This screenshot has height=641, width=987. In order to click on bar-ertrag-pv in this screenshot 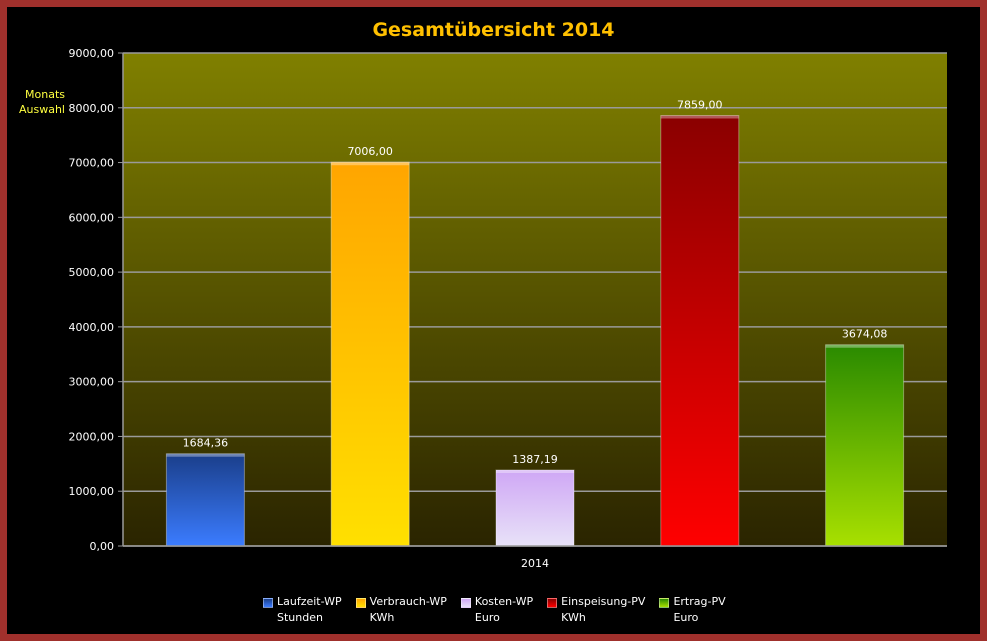, I will do `click(865, 445)`.